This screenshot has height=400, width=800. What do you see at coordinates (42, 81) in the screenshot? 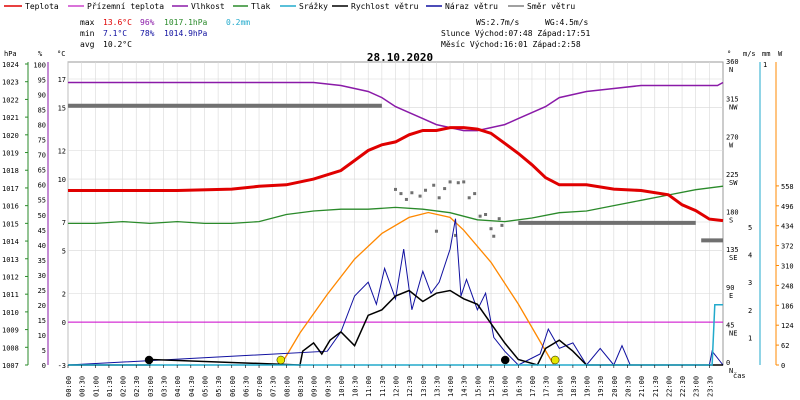
I see `pct-tick: 95` at bounding box center [42, 81].